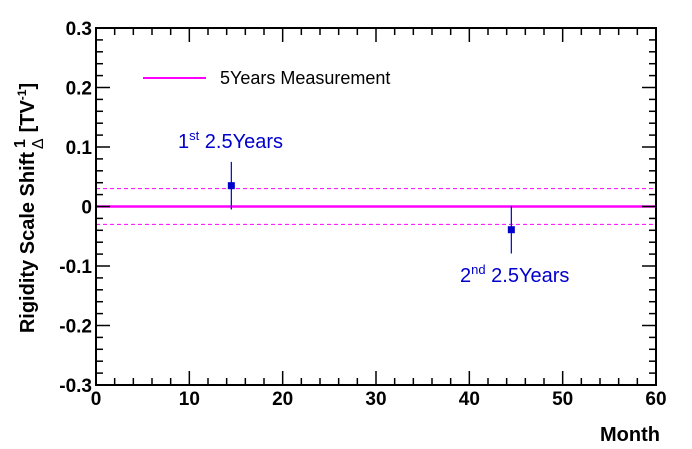 The width and height of the screenshot is (692, 449). What do you see at coordinates (75, 327) in the screenshot?
I see `y-tick-label: -0.2` at bounding box center [75, 327].